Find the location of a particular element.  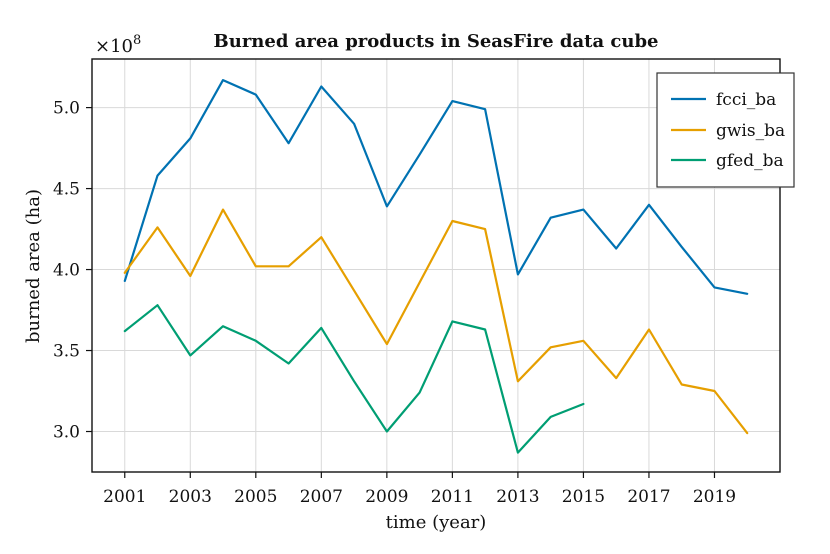

y-tick-label: 4.5 is located at coordinates (66, 190).